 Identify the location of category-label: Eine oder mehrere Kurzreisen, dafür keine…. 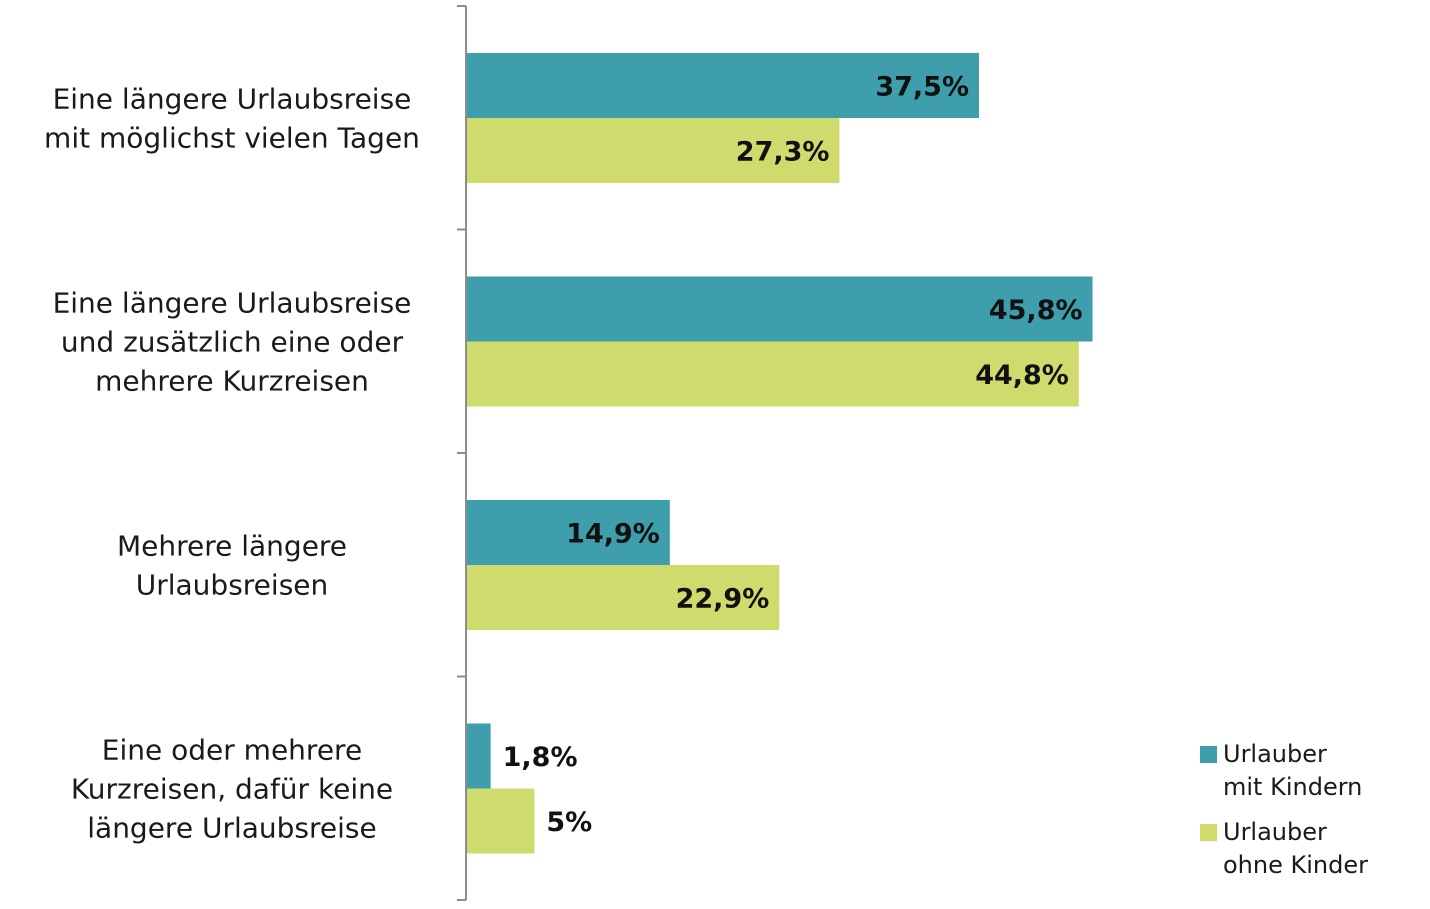
(232, 789).